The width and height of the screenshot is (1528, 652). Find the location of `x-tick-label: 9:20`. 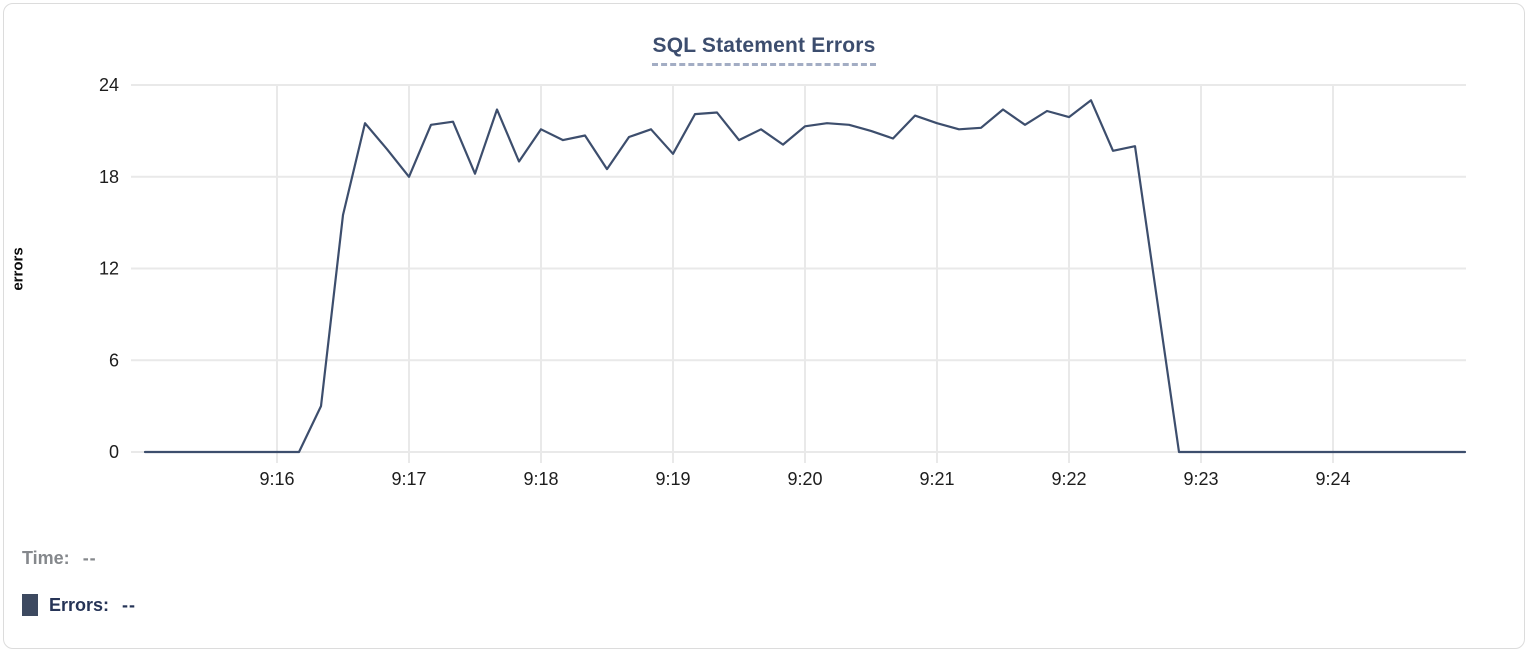

x-tick-label: 9:20 is located at coordinates (804, 479).